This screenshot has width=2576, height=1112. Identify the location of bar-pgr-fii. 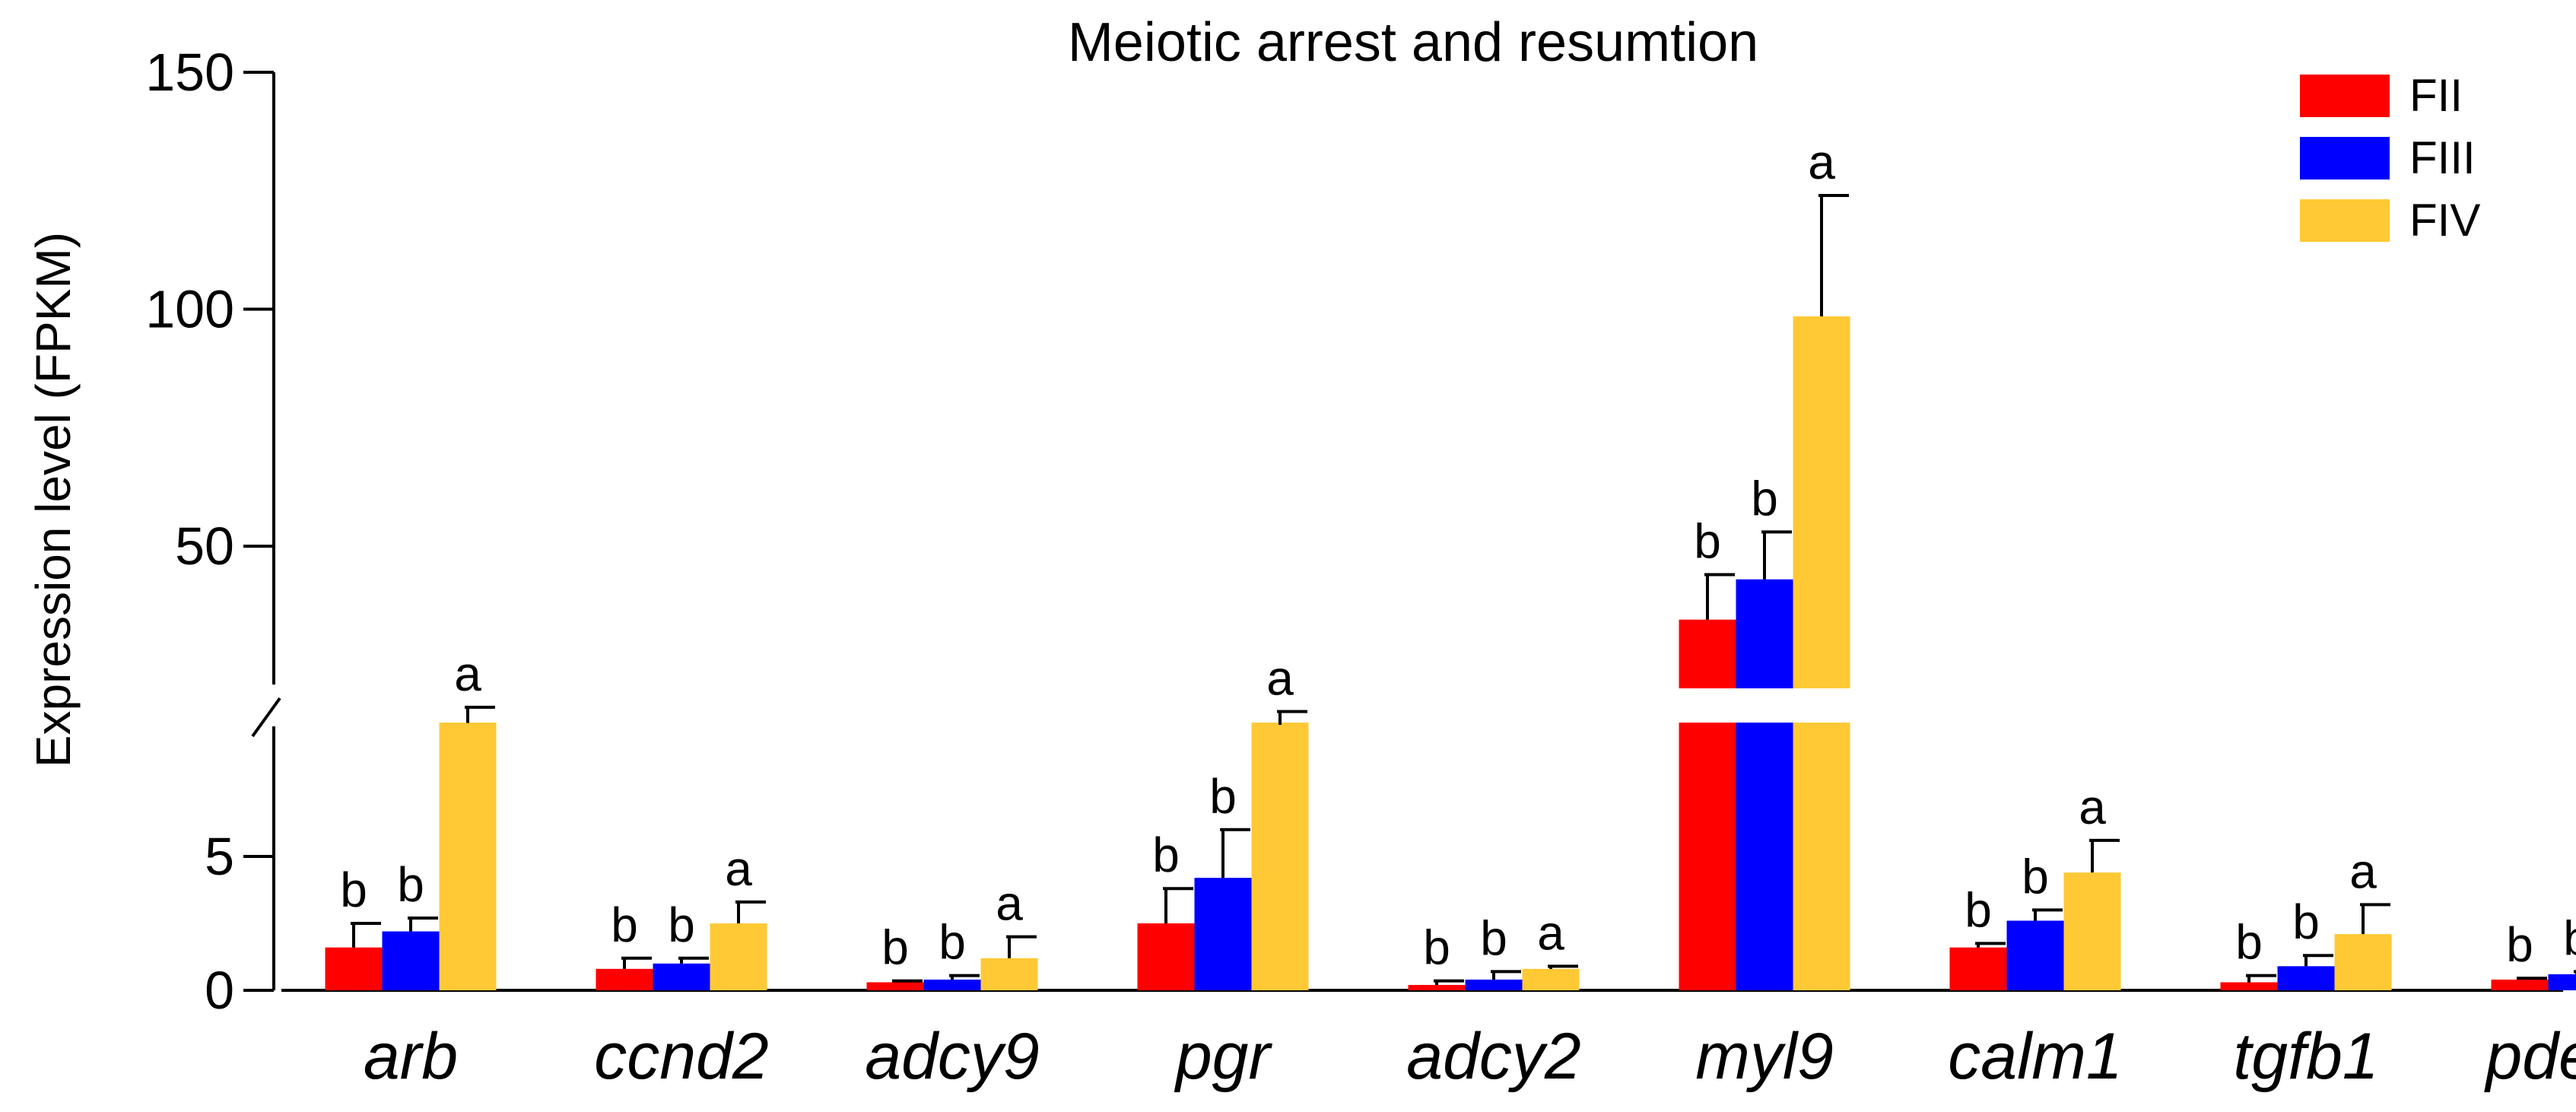
(1166, 957).